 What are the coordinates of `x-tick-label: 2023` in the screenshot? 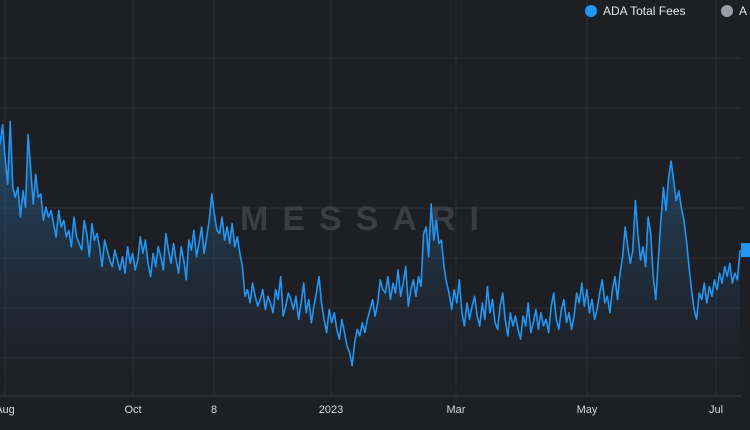 It's located at (331, 410).